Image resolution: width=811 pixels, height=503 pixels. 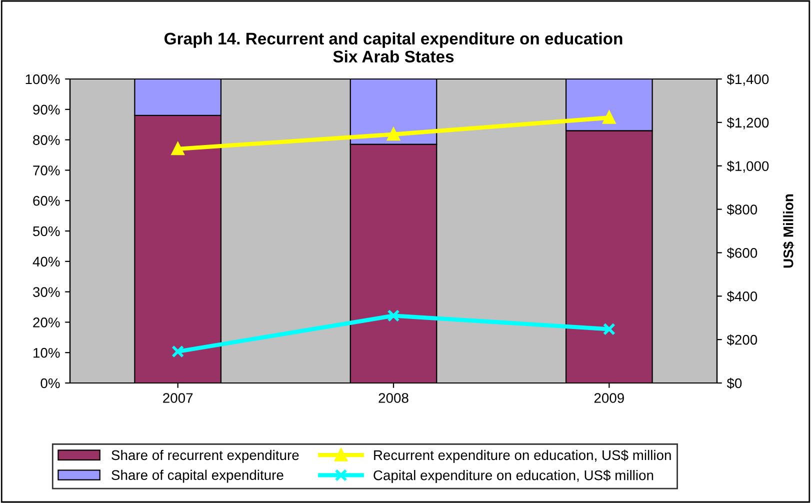 I want to click on y-tick-label: 0%, so click(x=50, y=383).